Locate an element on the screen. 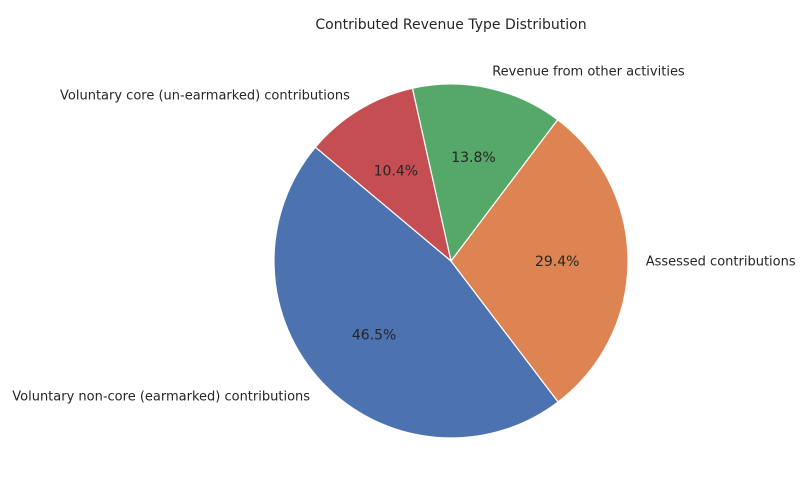 This screenshot has height=500, width=800. chart-title: Contributed Revenue Type Distribution is located at coordinates (450, 25).